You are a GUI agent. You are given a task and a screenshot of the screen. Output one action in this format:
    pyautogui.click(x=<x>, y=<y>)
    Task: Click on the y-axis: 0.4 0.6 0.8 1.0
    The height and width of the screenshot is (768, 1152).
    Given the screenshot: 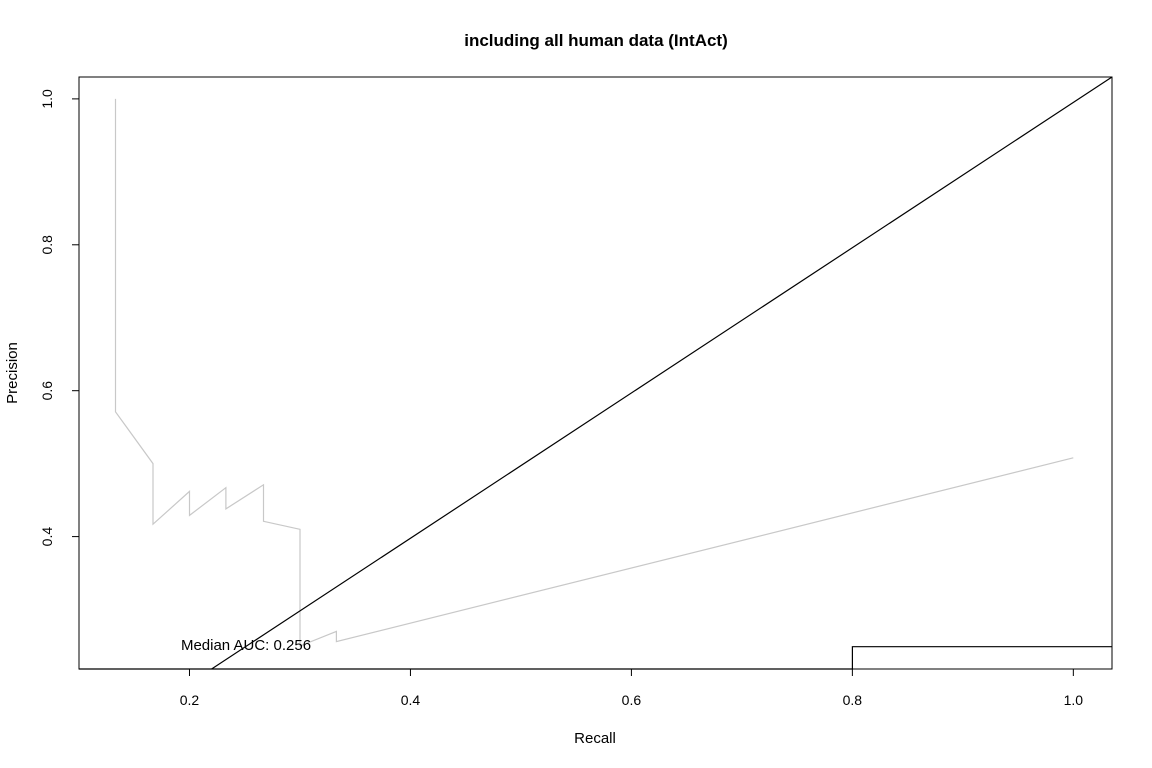 What is the action you would take?
    pyautogui.click(x=59, y=318)
    